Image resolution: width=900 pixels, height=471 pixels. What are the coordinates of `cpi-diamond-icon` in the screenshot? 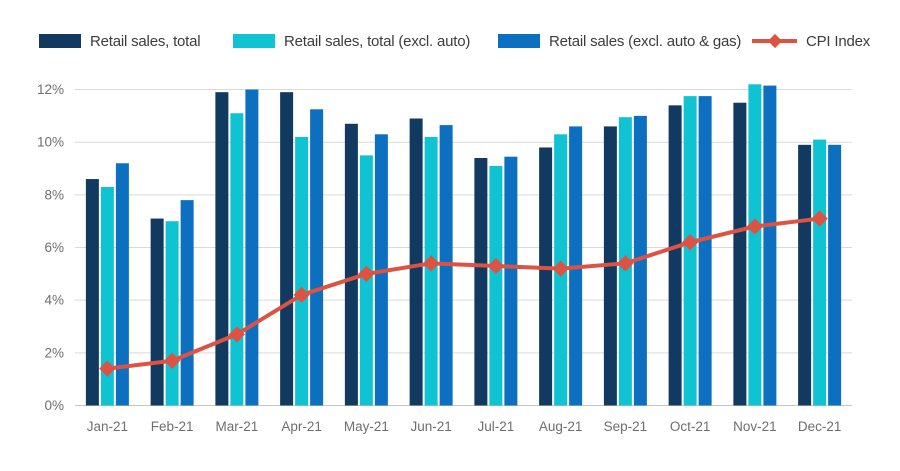 It's located at (774, 41).